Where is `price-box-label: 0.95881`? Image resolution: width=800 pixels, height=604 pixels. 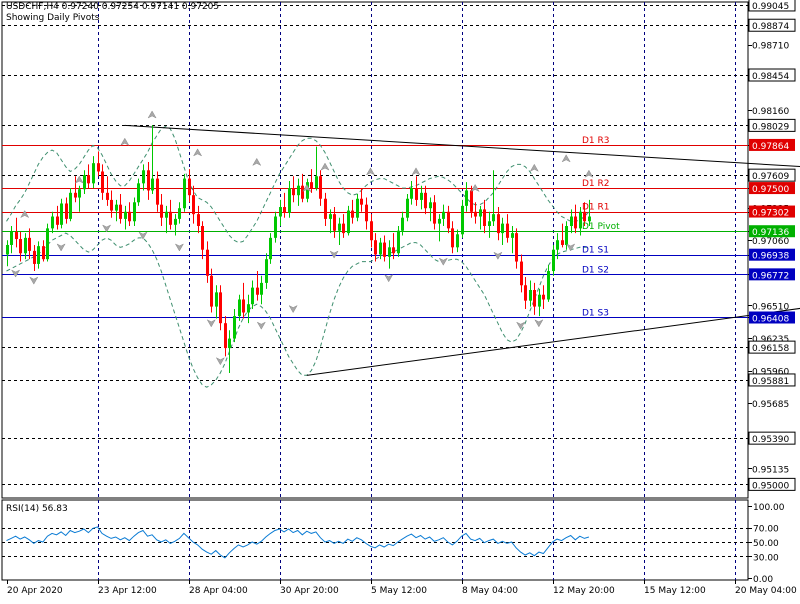 price-box-label: 0.95881 is located at coordinates (770, 382).